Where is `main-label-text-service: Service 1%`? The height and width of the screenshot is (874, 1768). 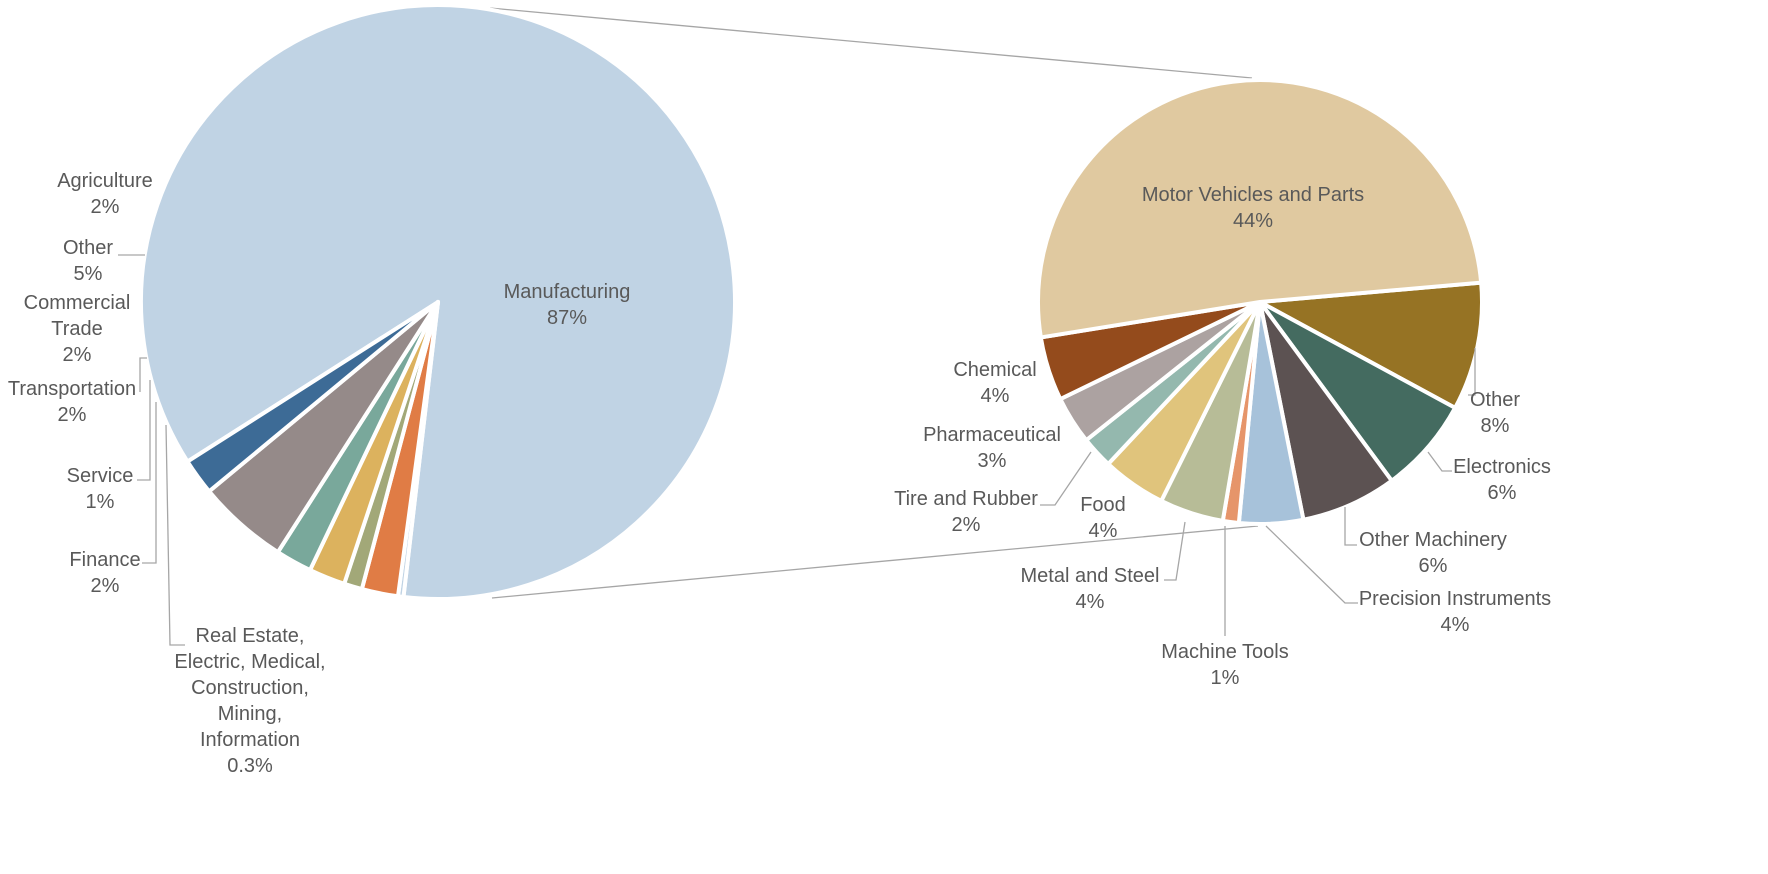 main-label-text-service: Service 1% is located at coordinates (100, 489).